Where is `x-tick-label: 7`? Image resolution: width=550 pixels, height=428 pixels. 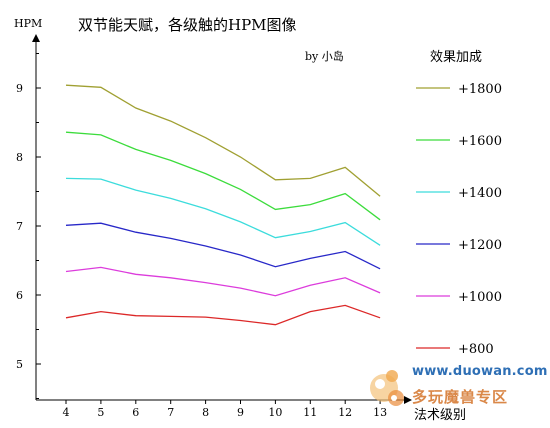 x-tick-label: 7 is located at coordinates (170, 412).